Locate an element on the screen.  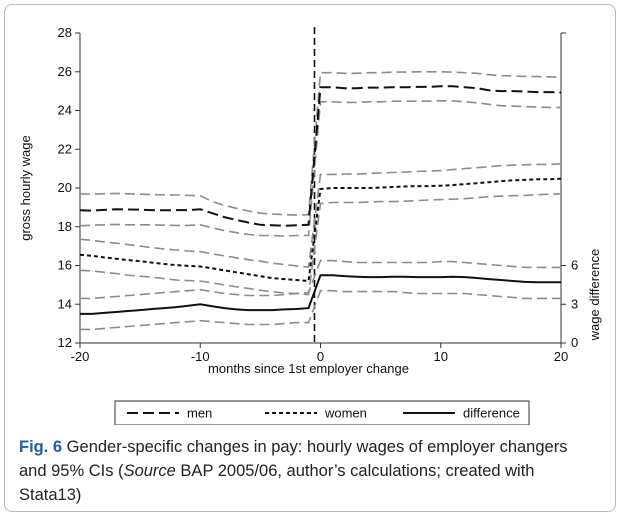
y2-tick-label: 0 is located at coordinates (574, 342).